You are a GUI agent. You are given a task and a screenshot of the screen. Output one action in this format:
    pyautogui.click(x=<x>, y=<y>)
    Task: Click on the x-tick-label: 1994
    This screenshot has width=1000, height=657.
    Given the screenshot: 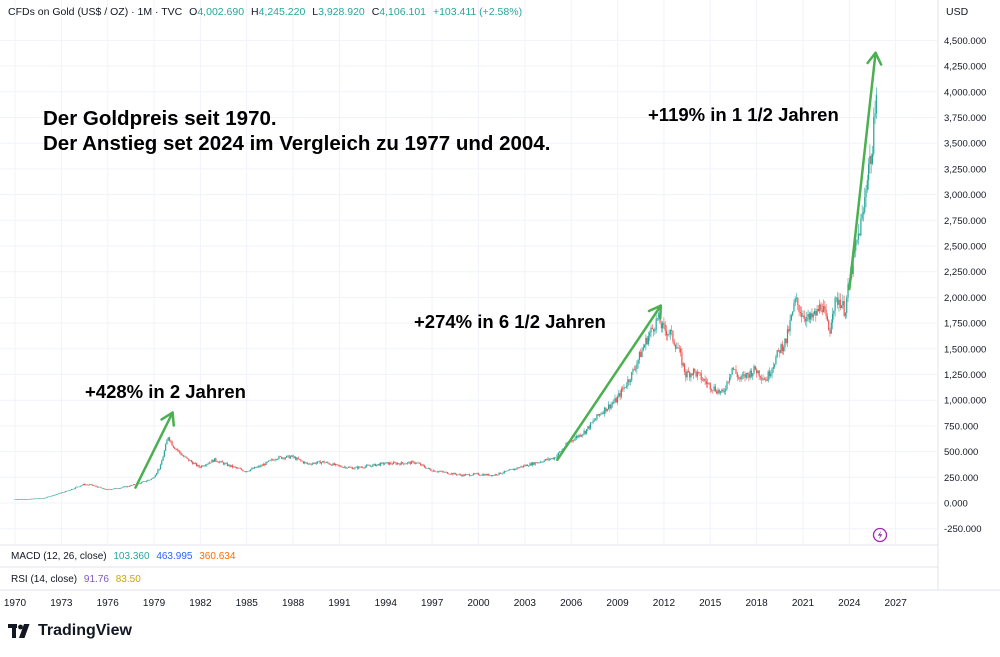 What is the action you would take?
    pyautogui.click(x=386, y=603)
    